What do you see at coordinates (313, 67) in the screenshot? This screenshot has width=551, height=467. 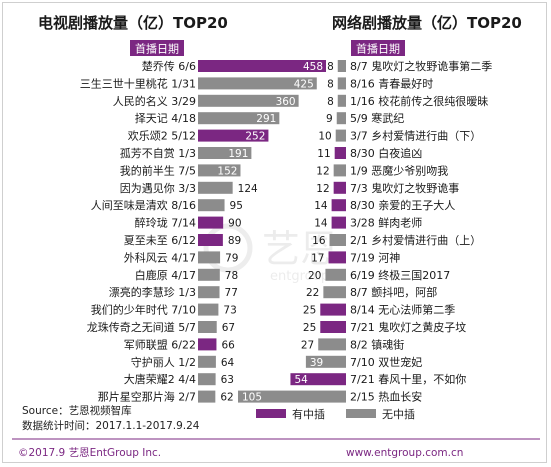 I see `tv-value-label: 458` at bounding box center [313, 67].